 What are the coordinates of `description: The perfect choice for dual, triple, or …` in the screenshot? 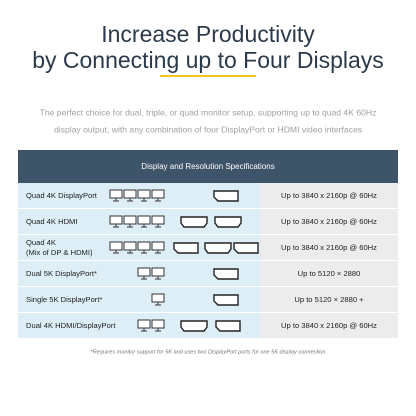 It's located at (208, 112).